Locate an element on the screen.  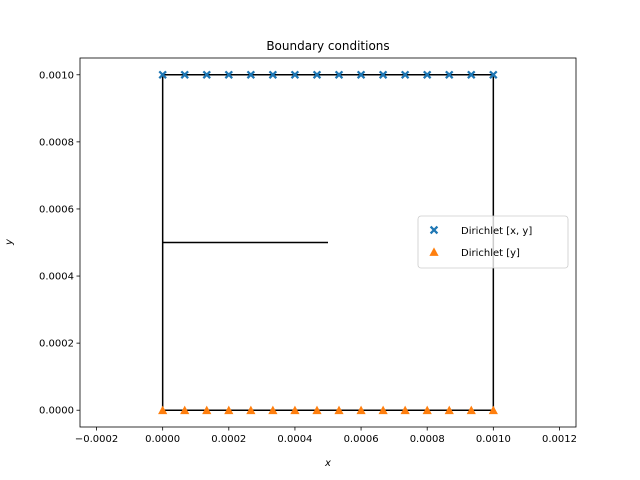
chart-title: Boundary conditions is located at coordinates (327, 46).